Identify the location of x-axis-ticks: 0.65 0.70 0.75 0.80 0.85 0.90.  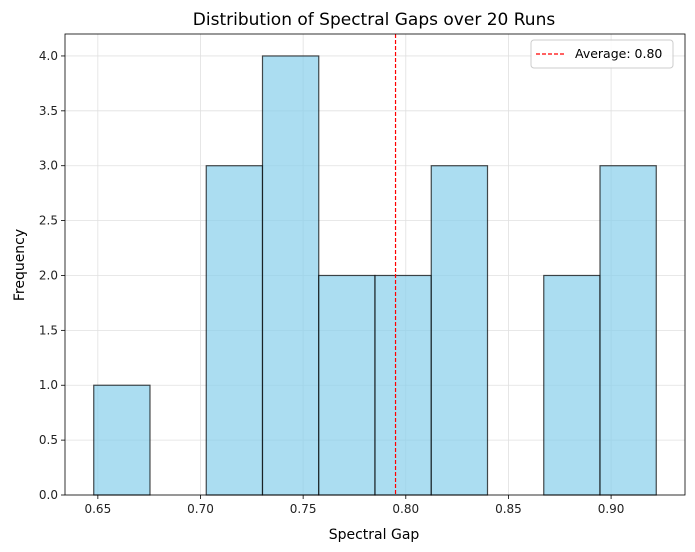
(354, 505).